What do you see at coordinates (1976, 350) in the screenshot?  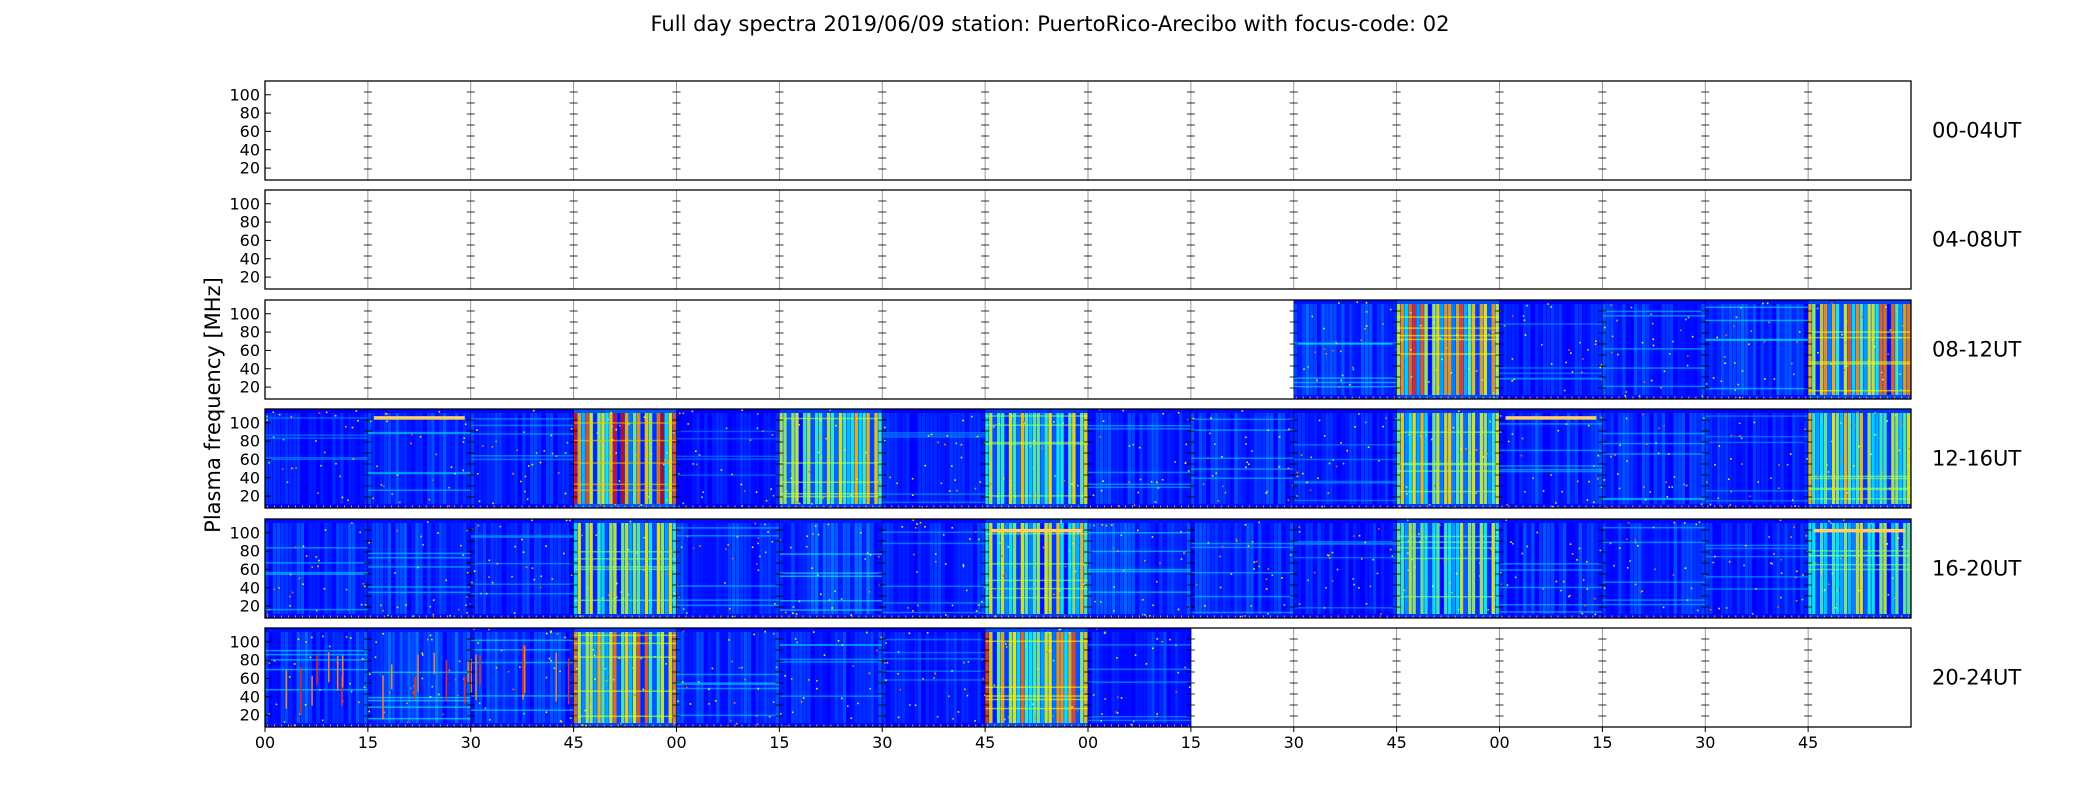 I see `row-label: 08-12UT` at bounding box center [1976, 350].